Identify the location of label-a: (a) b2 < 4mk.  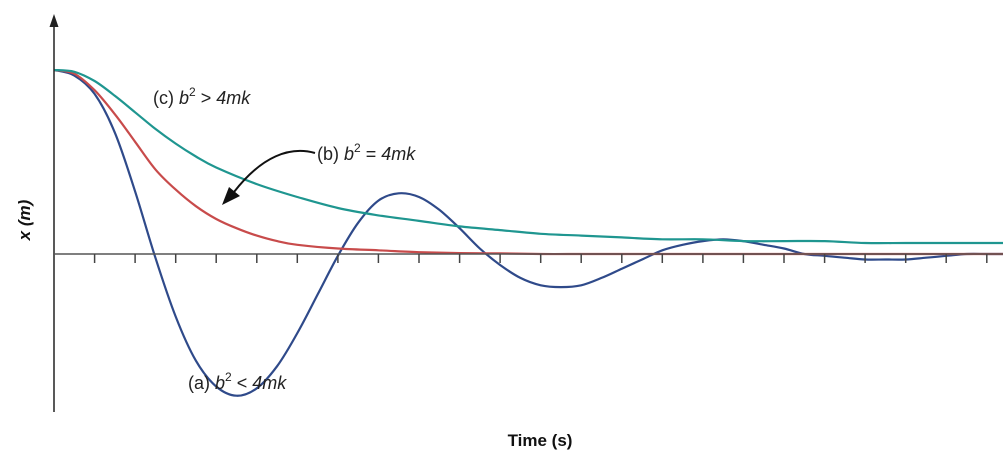
(237, 381).